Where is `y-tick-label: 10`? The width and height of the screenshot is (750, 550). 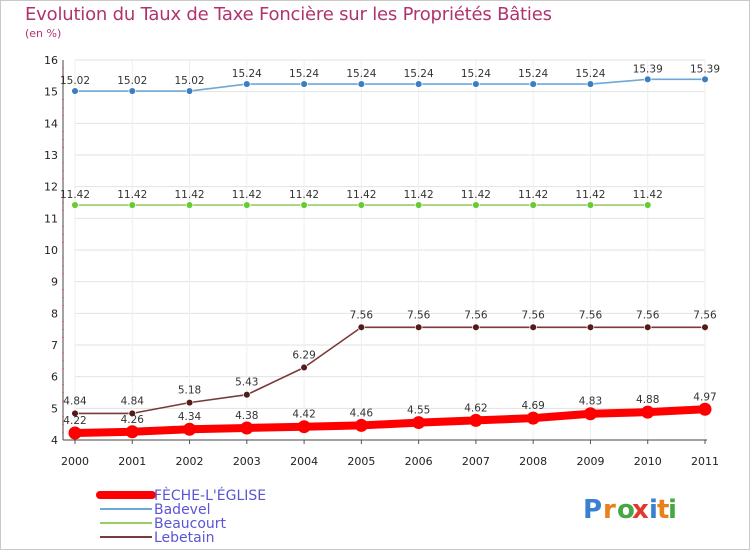
y-tick-label: 10 is located at coordinates (51, 250).